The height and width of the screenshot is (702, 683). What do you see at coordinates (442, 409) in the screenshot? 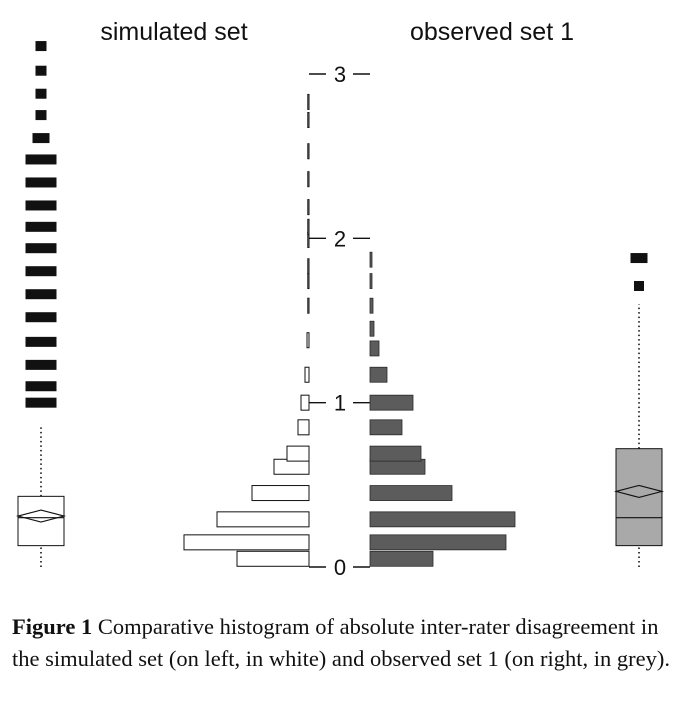
I see `observed-histogram` at bounding box center [442, 409].